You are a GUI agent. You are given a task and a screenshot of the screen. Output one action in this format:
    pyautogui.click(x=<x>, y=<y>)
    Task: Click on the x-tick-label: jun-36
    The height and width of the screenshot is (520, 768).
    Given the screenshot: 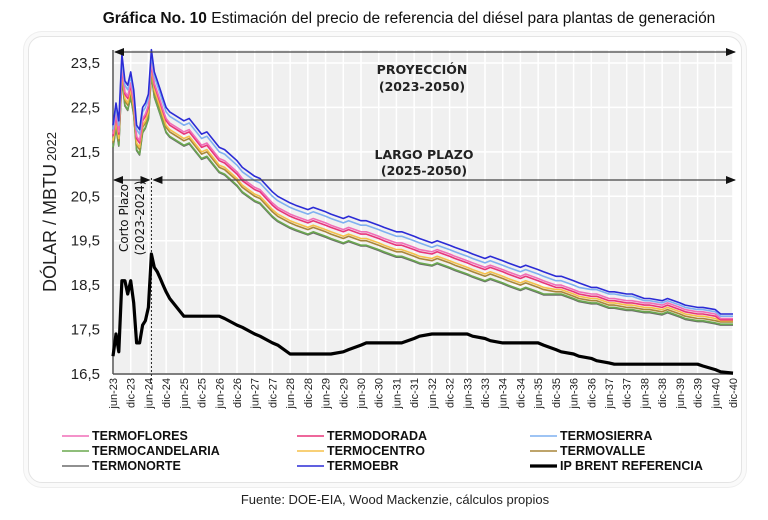 What is the action you would take?
    pyautogui.click(x=575, y=394)
    